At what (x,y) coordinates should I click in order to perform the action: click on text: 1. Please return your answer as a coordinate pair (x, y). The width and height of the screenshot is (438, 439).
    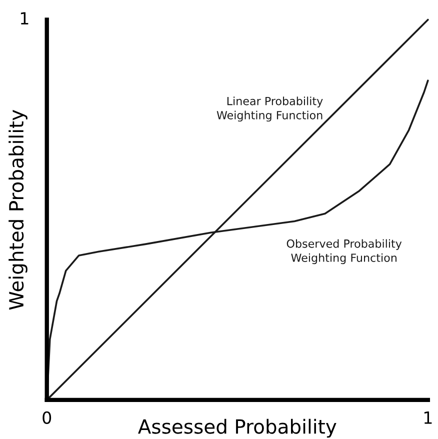
    Looking at the image, I should click on (24, 18).